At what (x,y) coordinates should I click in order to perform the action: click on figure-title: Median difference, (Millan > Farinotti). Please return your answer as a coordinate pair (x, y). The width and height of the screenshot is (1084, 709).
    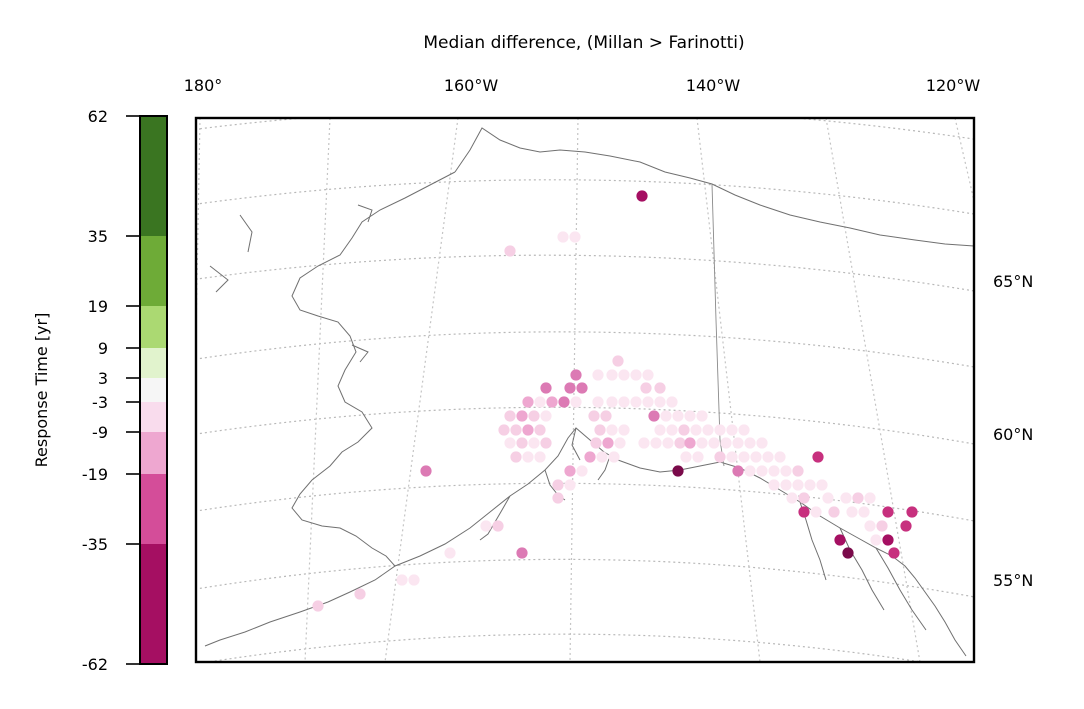
    Looking at the image, I should click on (583, 43).